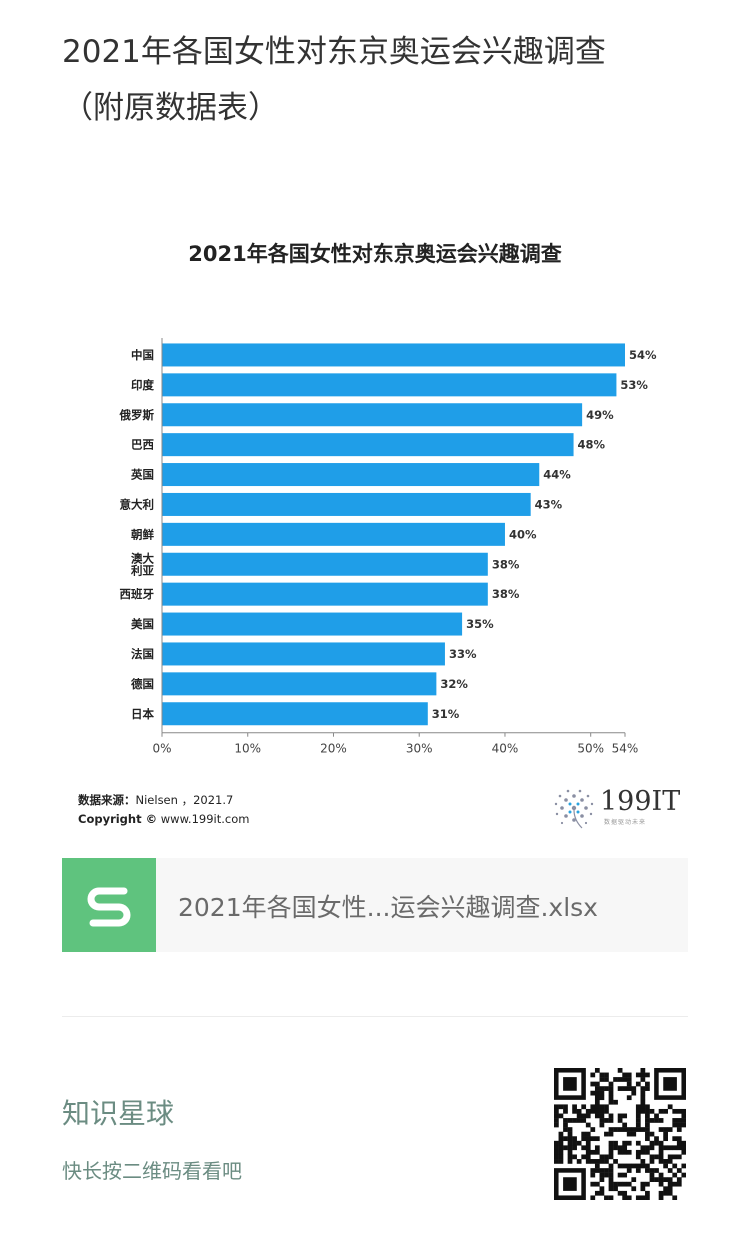  I want to click on category-label-8: 澳大利亚, so click(142, 564).